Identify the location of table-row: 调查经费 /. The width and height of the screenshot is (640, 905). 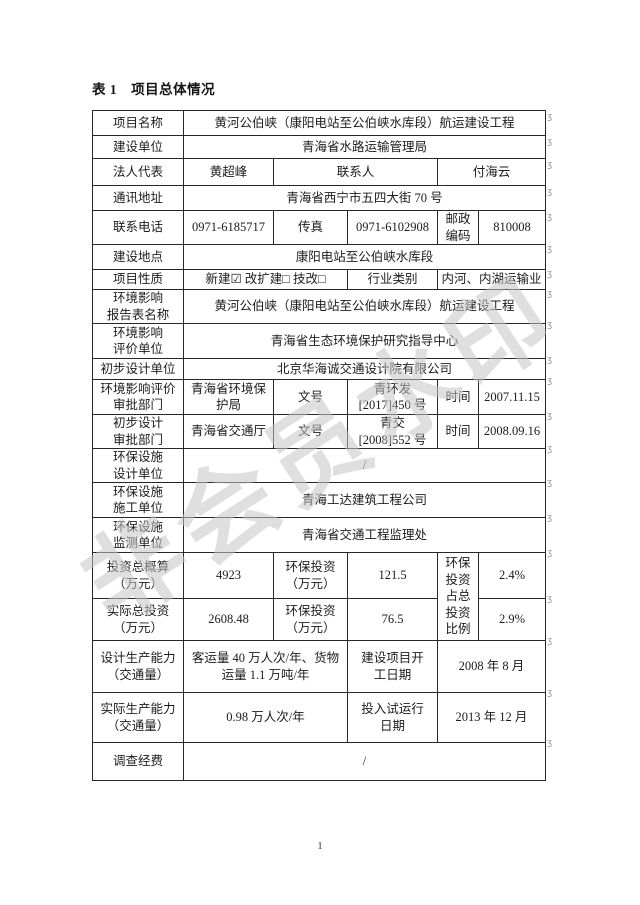
(319, 761).